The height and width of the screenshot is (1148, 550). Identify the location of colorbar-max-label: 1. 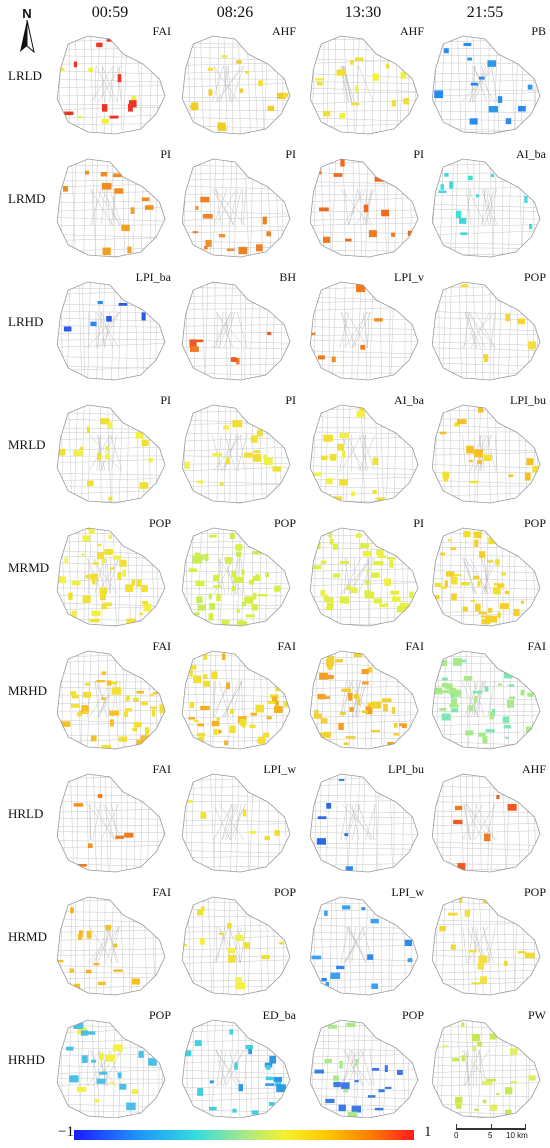
(428, 1132).